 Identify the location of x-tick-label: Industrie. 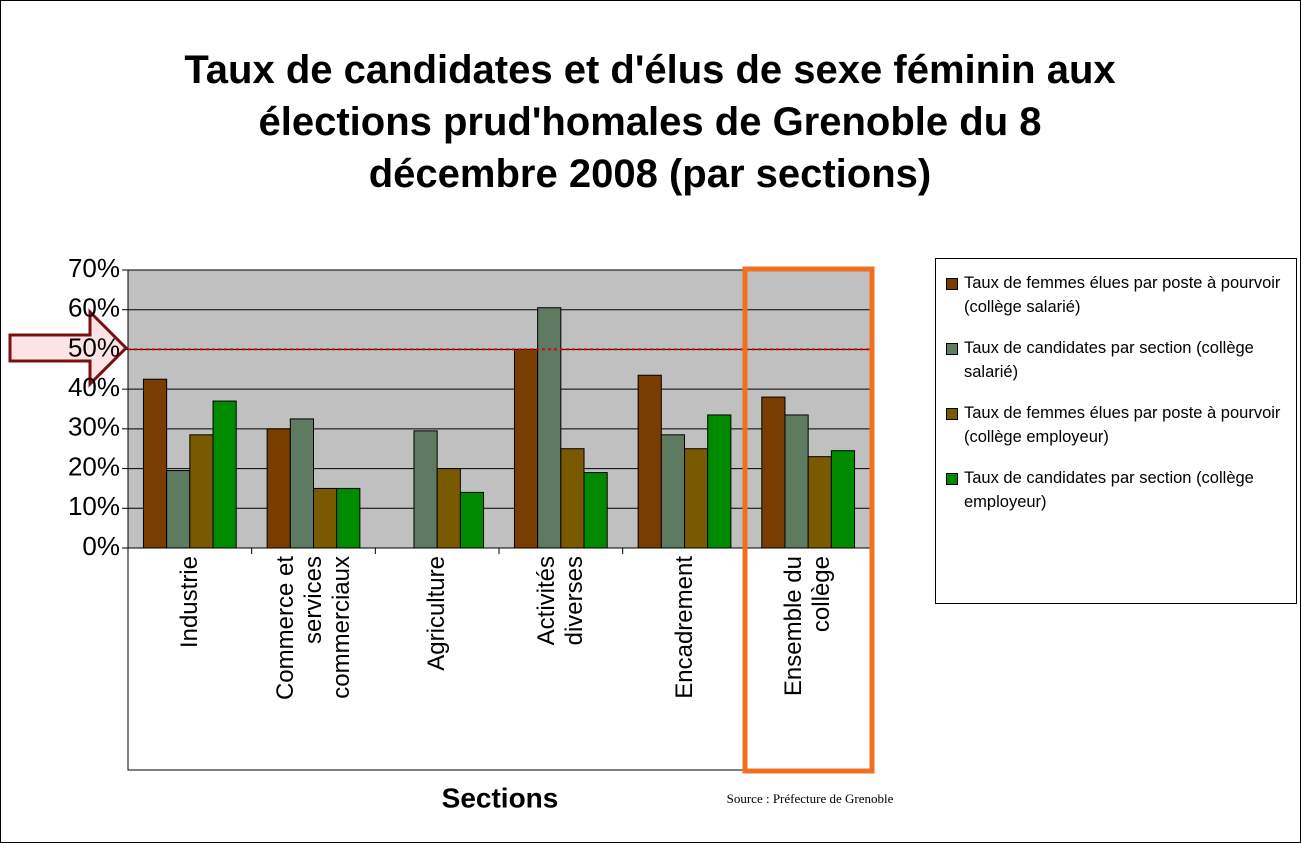
(189, 602).